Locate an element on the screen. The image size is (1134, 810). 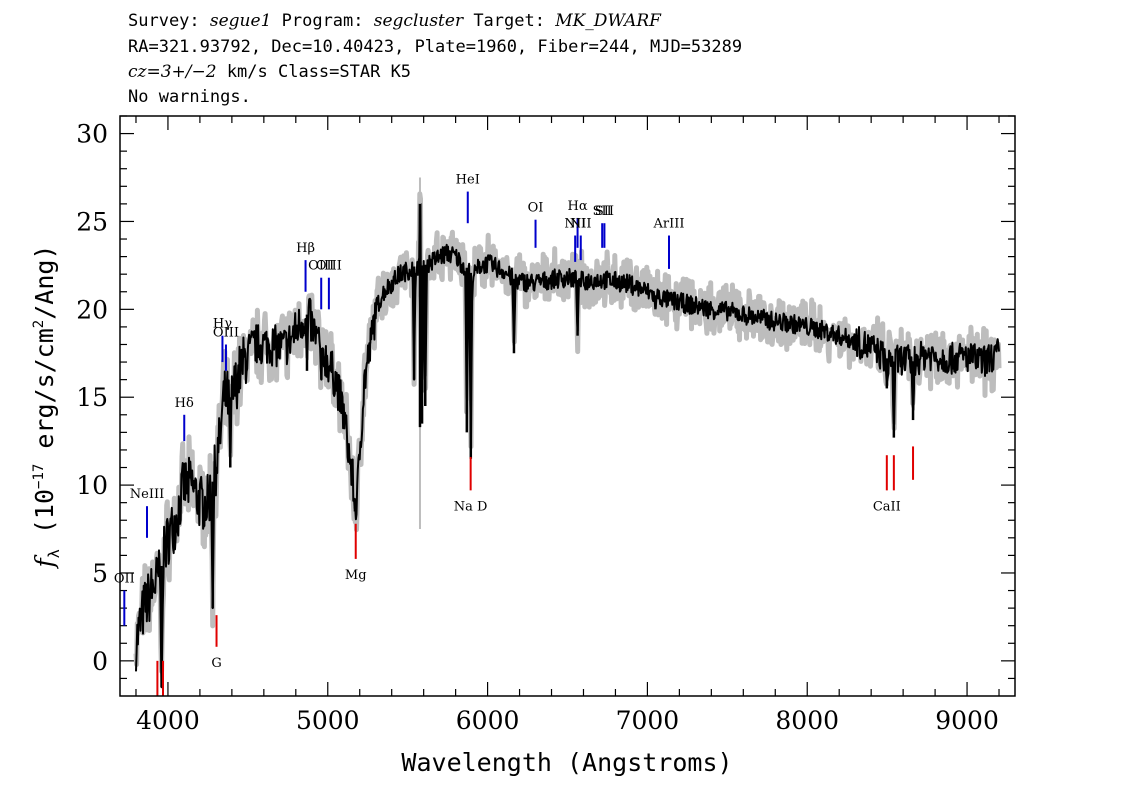
y-tick-label: 20 is located at coordinates (92, 309).